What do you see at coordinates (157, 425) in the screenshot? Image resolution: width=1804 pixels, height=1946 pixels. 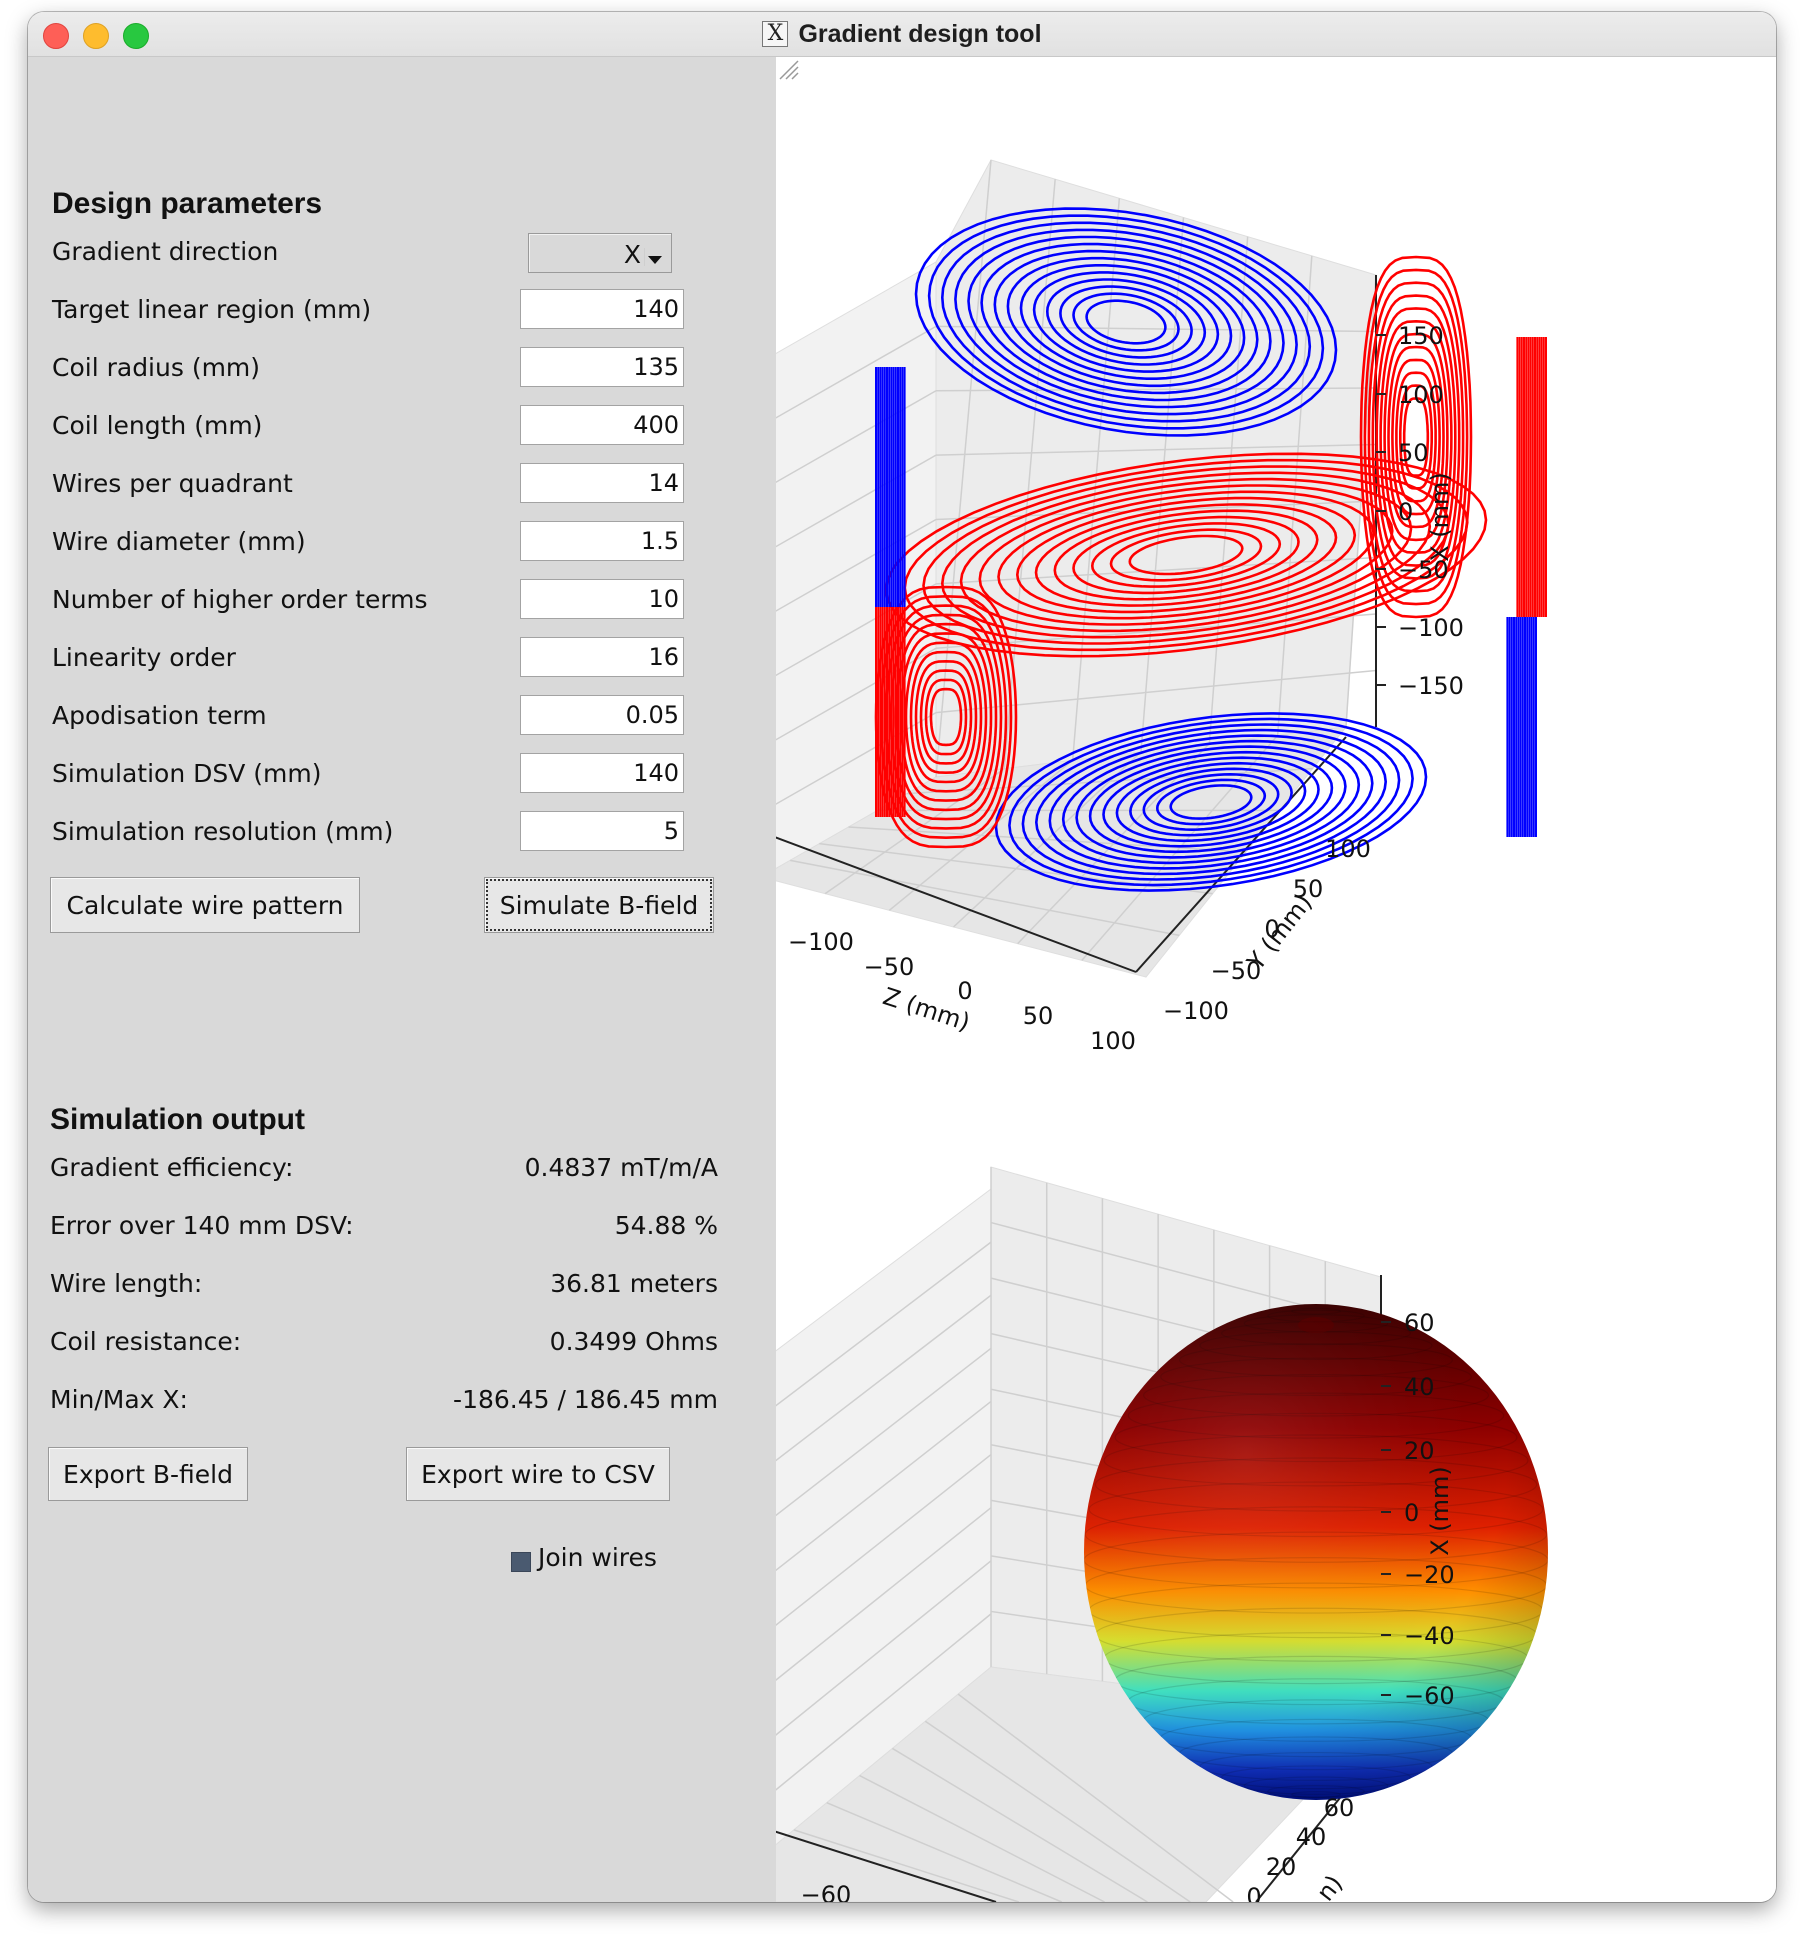 I see `coil-length-label: Coil length (mm)` at bounding box center [157, 425].